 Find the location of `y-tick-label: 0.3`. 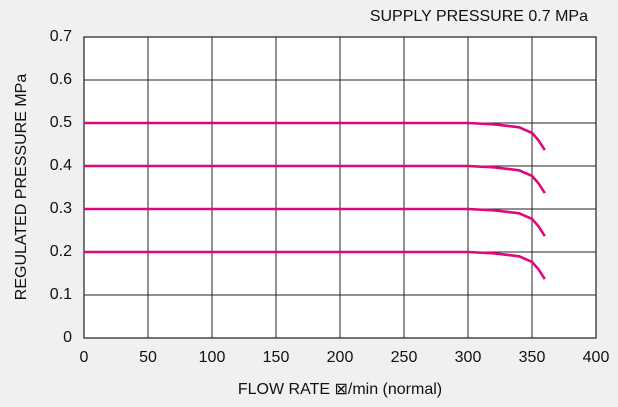

y-tick-label: 0.3 is located at coordinates (61, 208).